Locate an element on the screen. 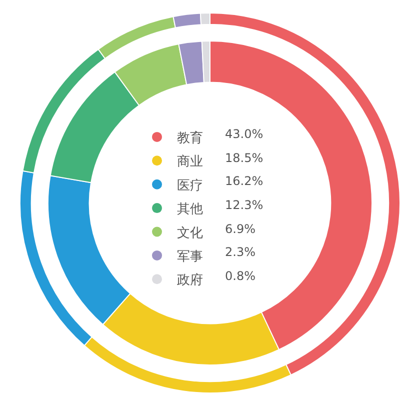 The height and width of the screenshot is (400, 413). data-label: 0.8% is located at coordinates (240, 276).